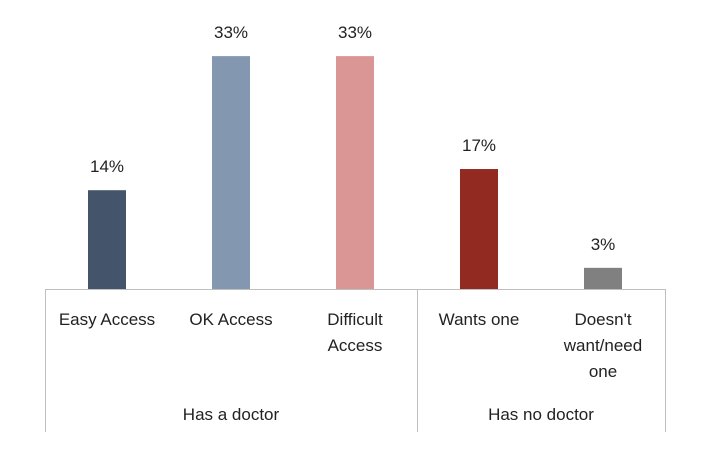 This screenshot has width=715, height=456. What do you see at coordinates (388, 414) in the screenshot?
I see `group-labels: Has a doctor Has no doctor` at bounding box center [388, 414].